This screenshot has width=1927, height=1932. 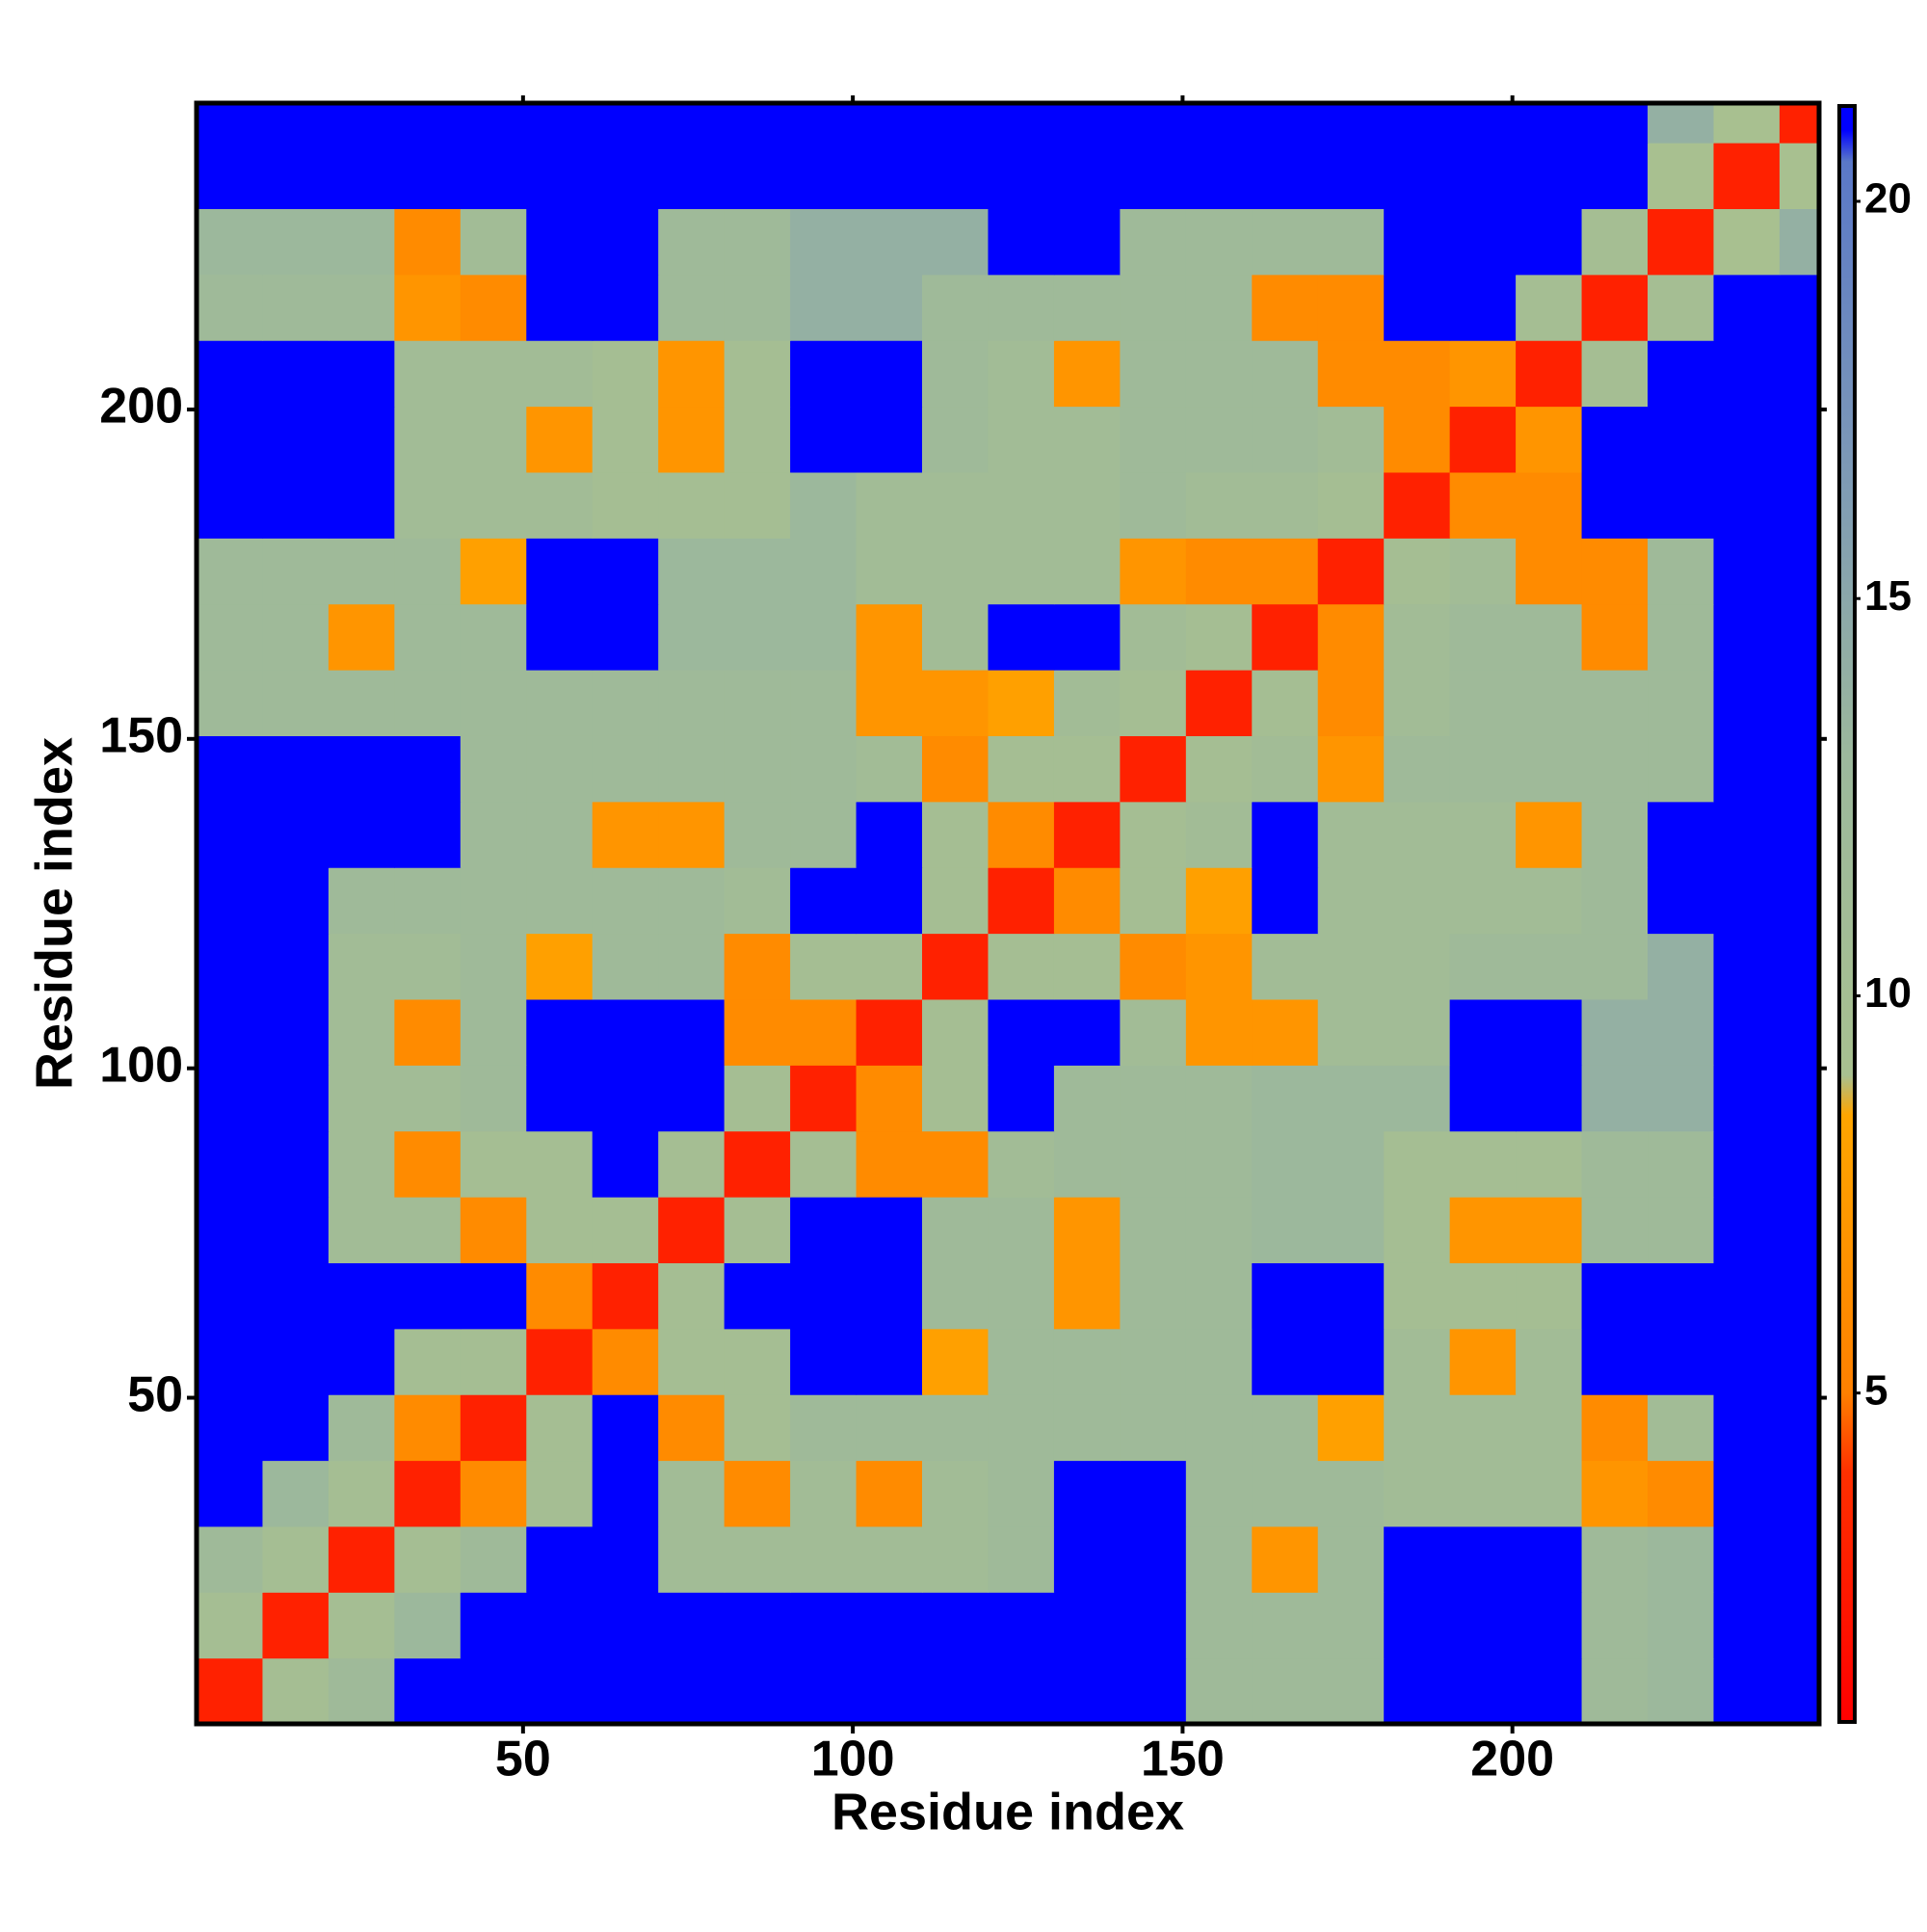 I want to click on colorbar-tick-label: 10, so click(x=1888, y=993).